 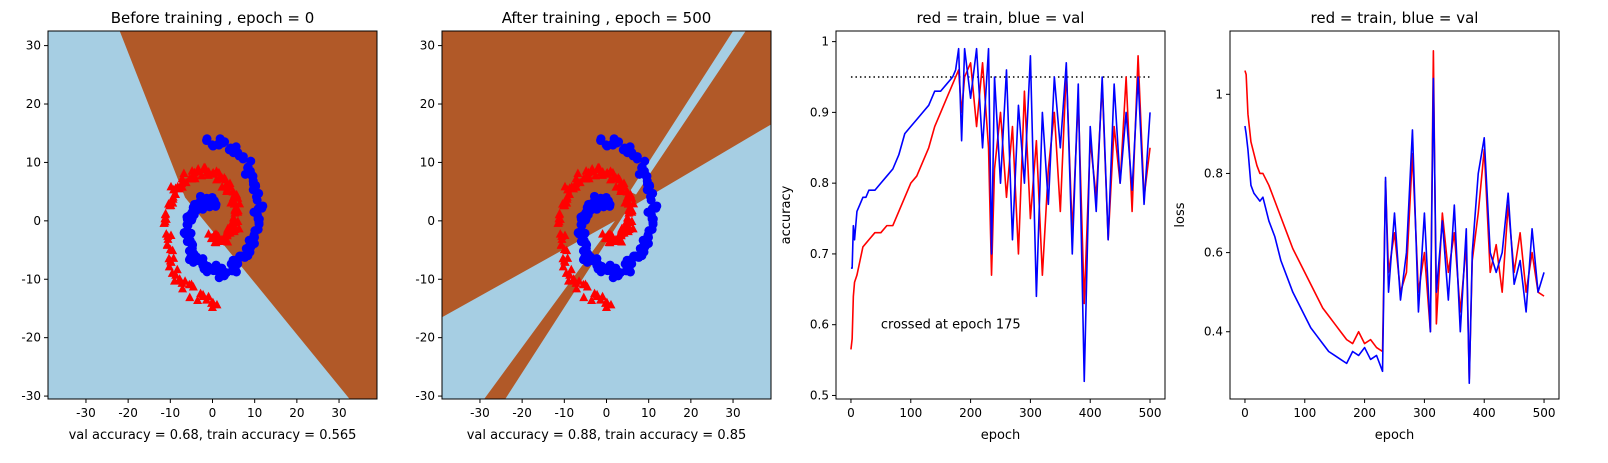 I want to click on y-tick-label: 0.9, so click(x=819, y=112).